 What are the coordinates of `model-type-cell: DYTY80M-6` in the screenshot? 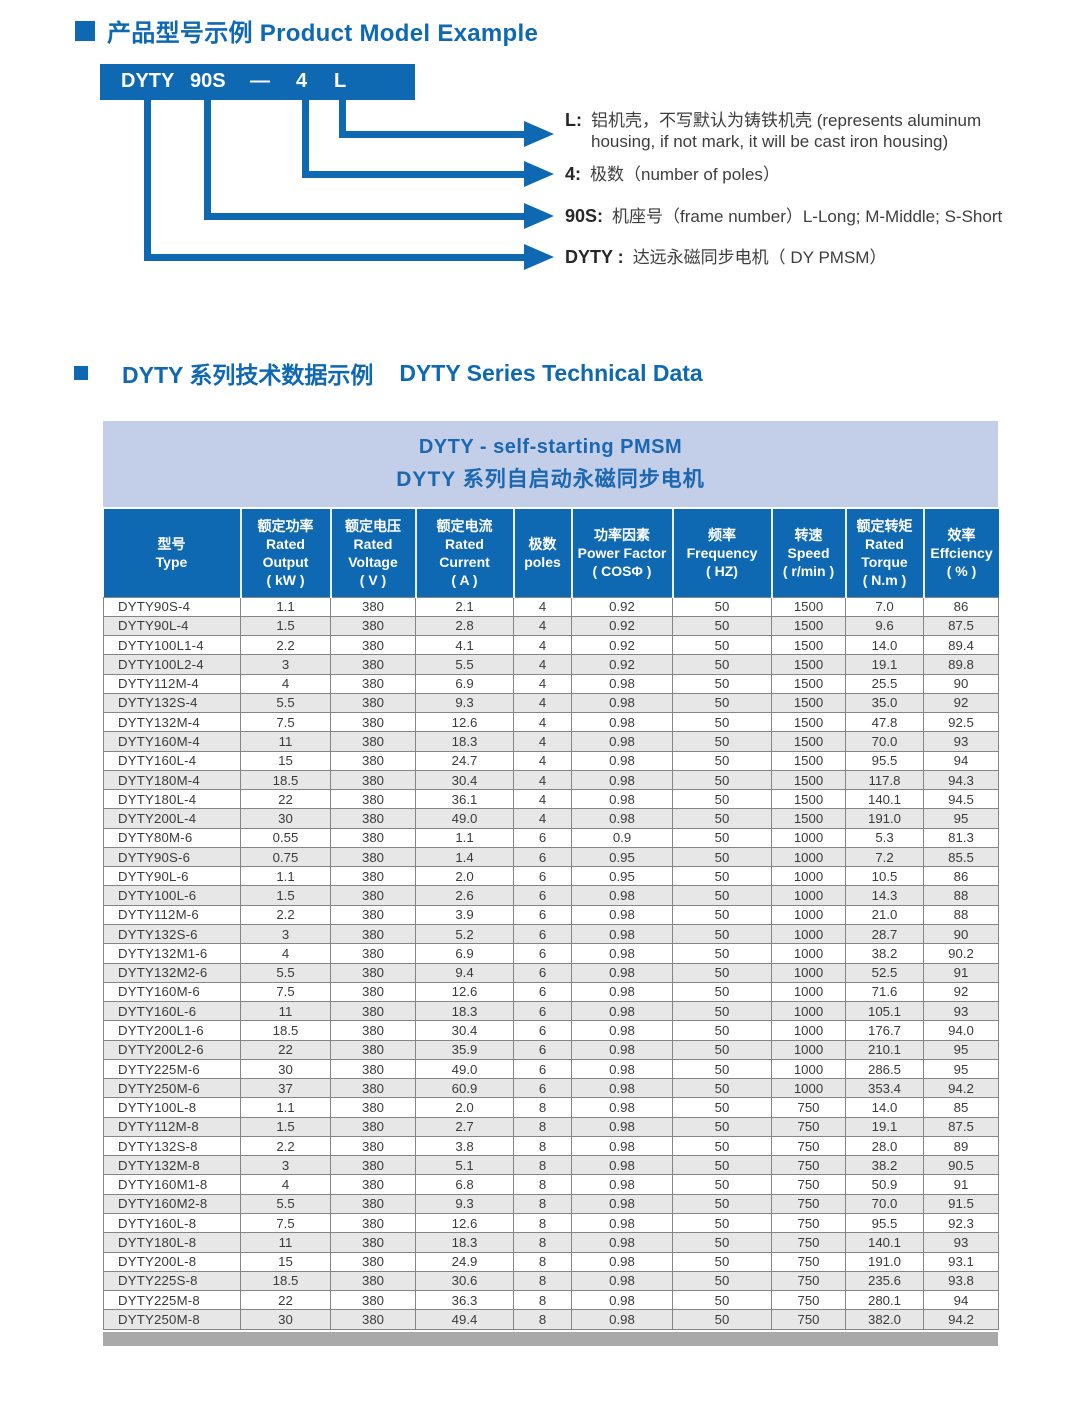 It's located at (172, 837).